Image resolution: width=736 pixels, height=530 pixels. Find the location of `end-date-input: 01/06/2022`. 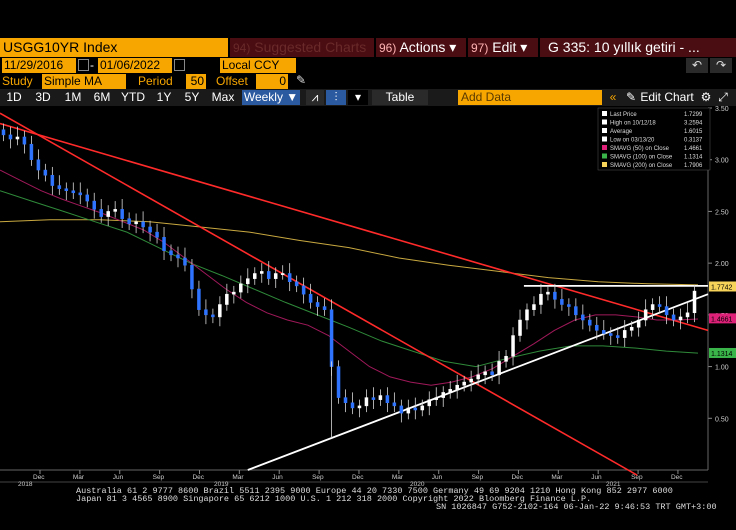

end-date-input: 01/06/2022 is located at coordinates (135, 65).